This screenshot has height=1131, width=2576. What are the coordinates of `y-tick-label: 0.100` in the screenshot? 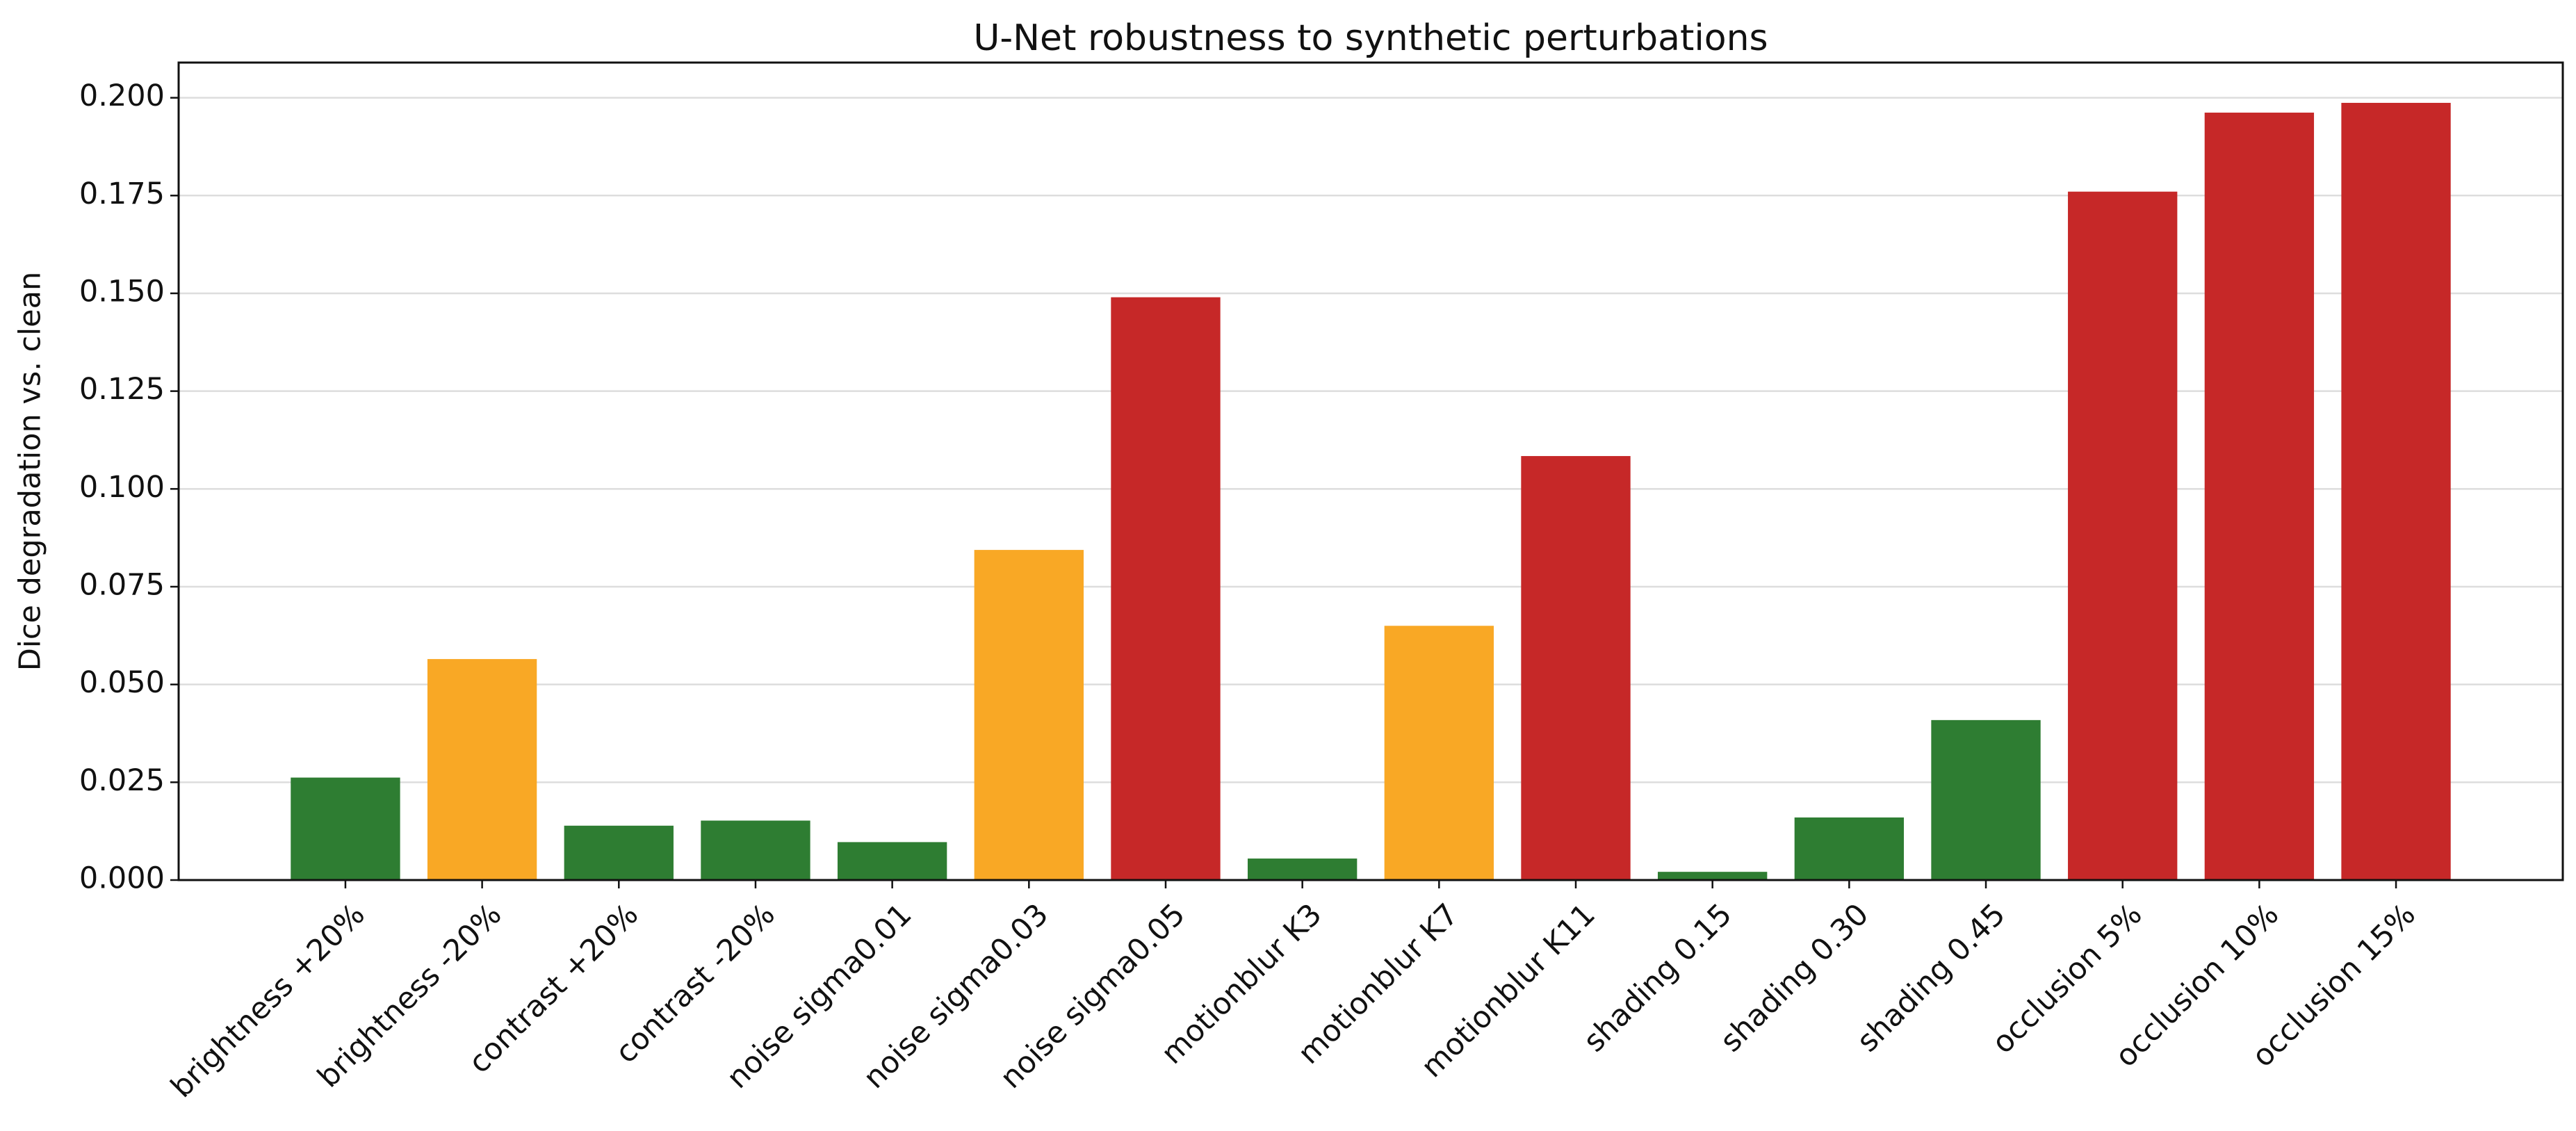 It's located at (122, 487).